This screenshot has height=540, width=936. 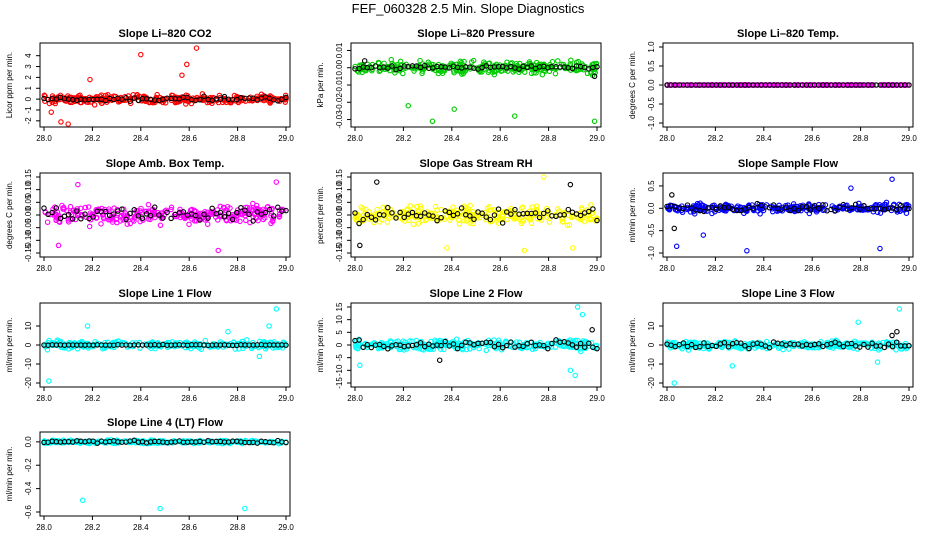 What do you see at coordinates (28, 240) in the screenshot?
I see `y-tick-label: -0.10` at bounding box center [28, 240].